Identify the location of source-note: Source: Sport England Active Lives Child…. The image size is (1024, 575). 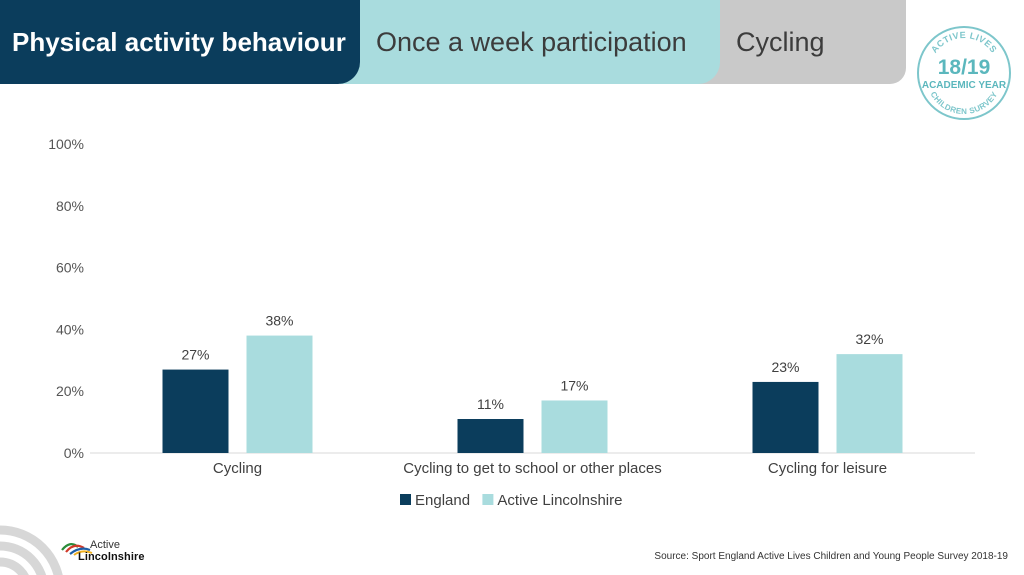
(831, 556).